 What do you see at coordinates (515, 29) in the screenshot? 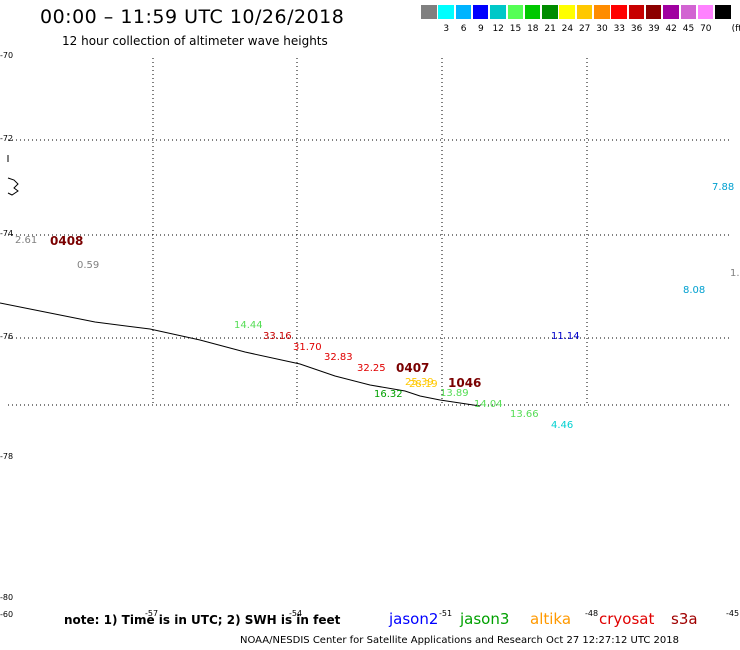
I see `legend-label: 15` at bounding box center [515, 29].